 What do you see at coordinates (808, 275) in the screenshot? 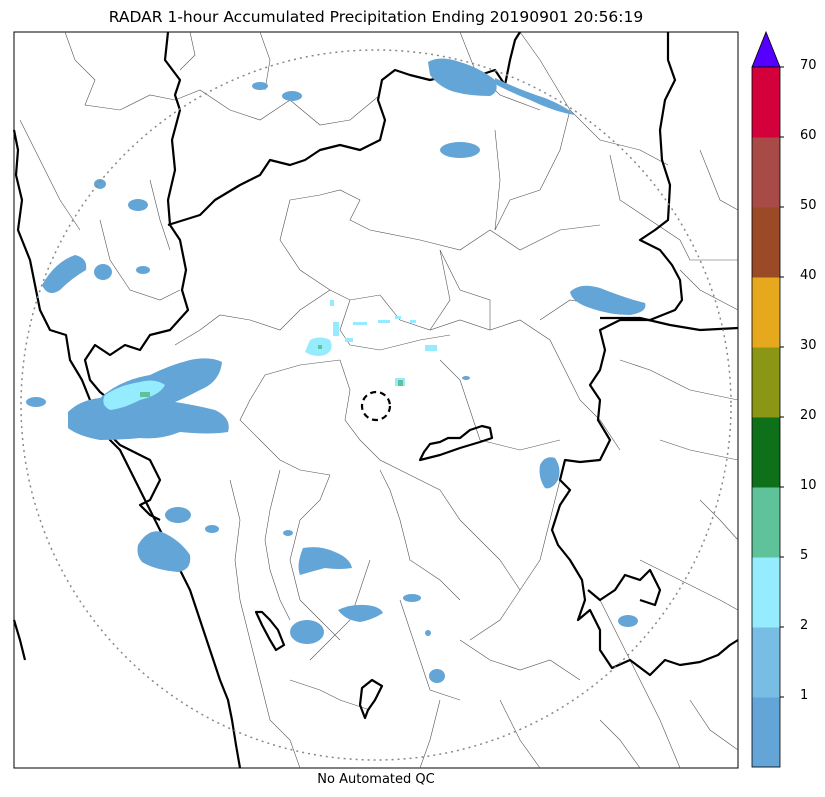
I see `colorbar-tick-label: 40` at bounding box center [808, 275].